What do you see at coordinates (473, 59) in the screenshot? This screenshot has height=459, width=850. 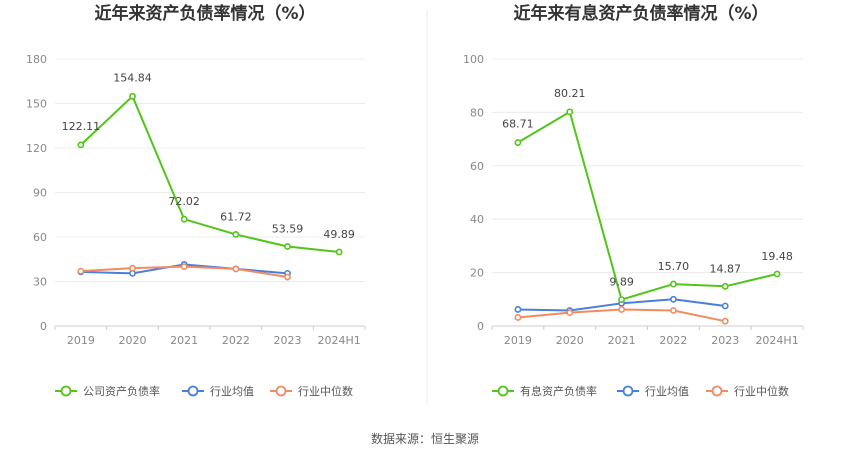 I see `y-tick-label: 100` at bounding box center [473, 59].